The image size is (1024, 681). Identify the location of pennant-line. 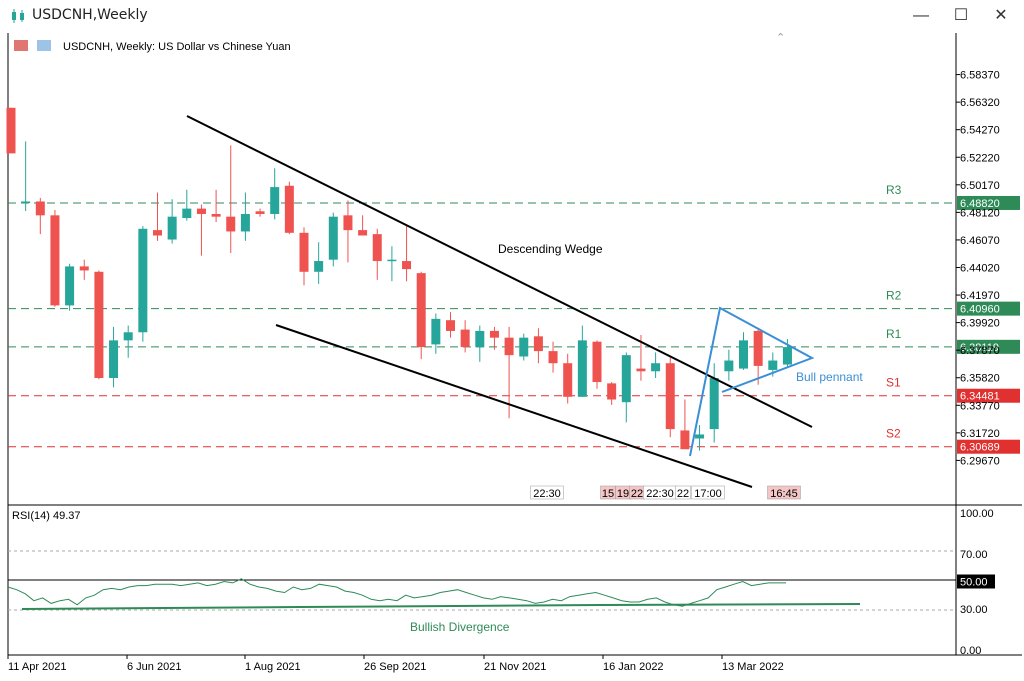
(752, 381).